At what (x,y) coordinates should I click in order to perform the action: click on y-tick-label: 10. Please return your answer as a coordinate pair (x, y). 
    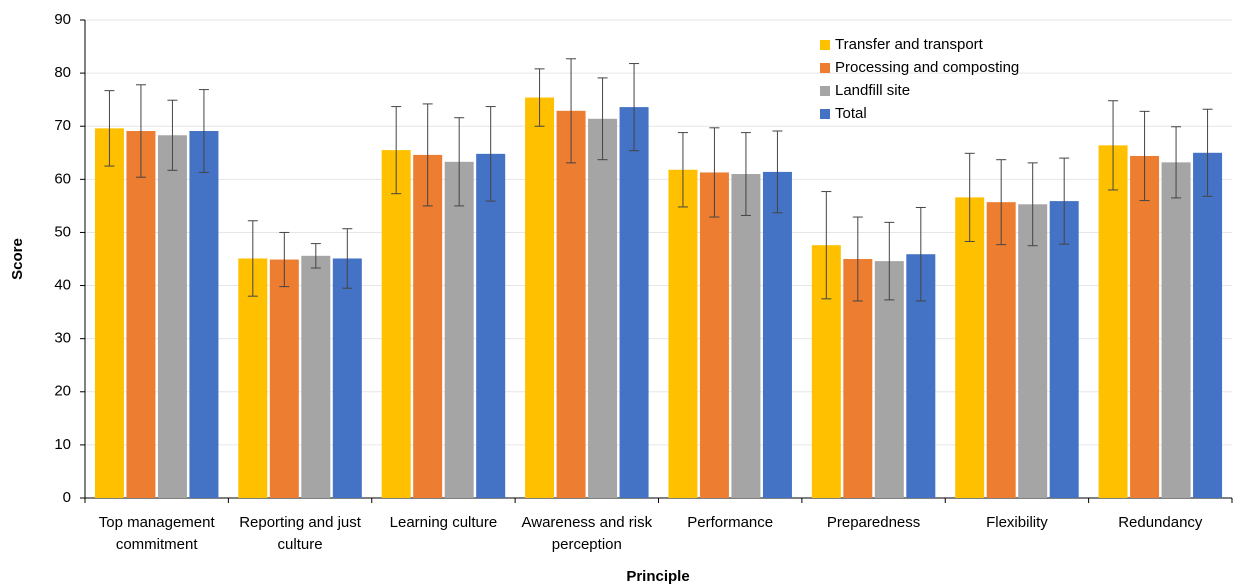
    Looking at the image, I should click on (62, 444).